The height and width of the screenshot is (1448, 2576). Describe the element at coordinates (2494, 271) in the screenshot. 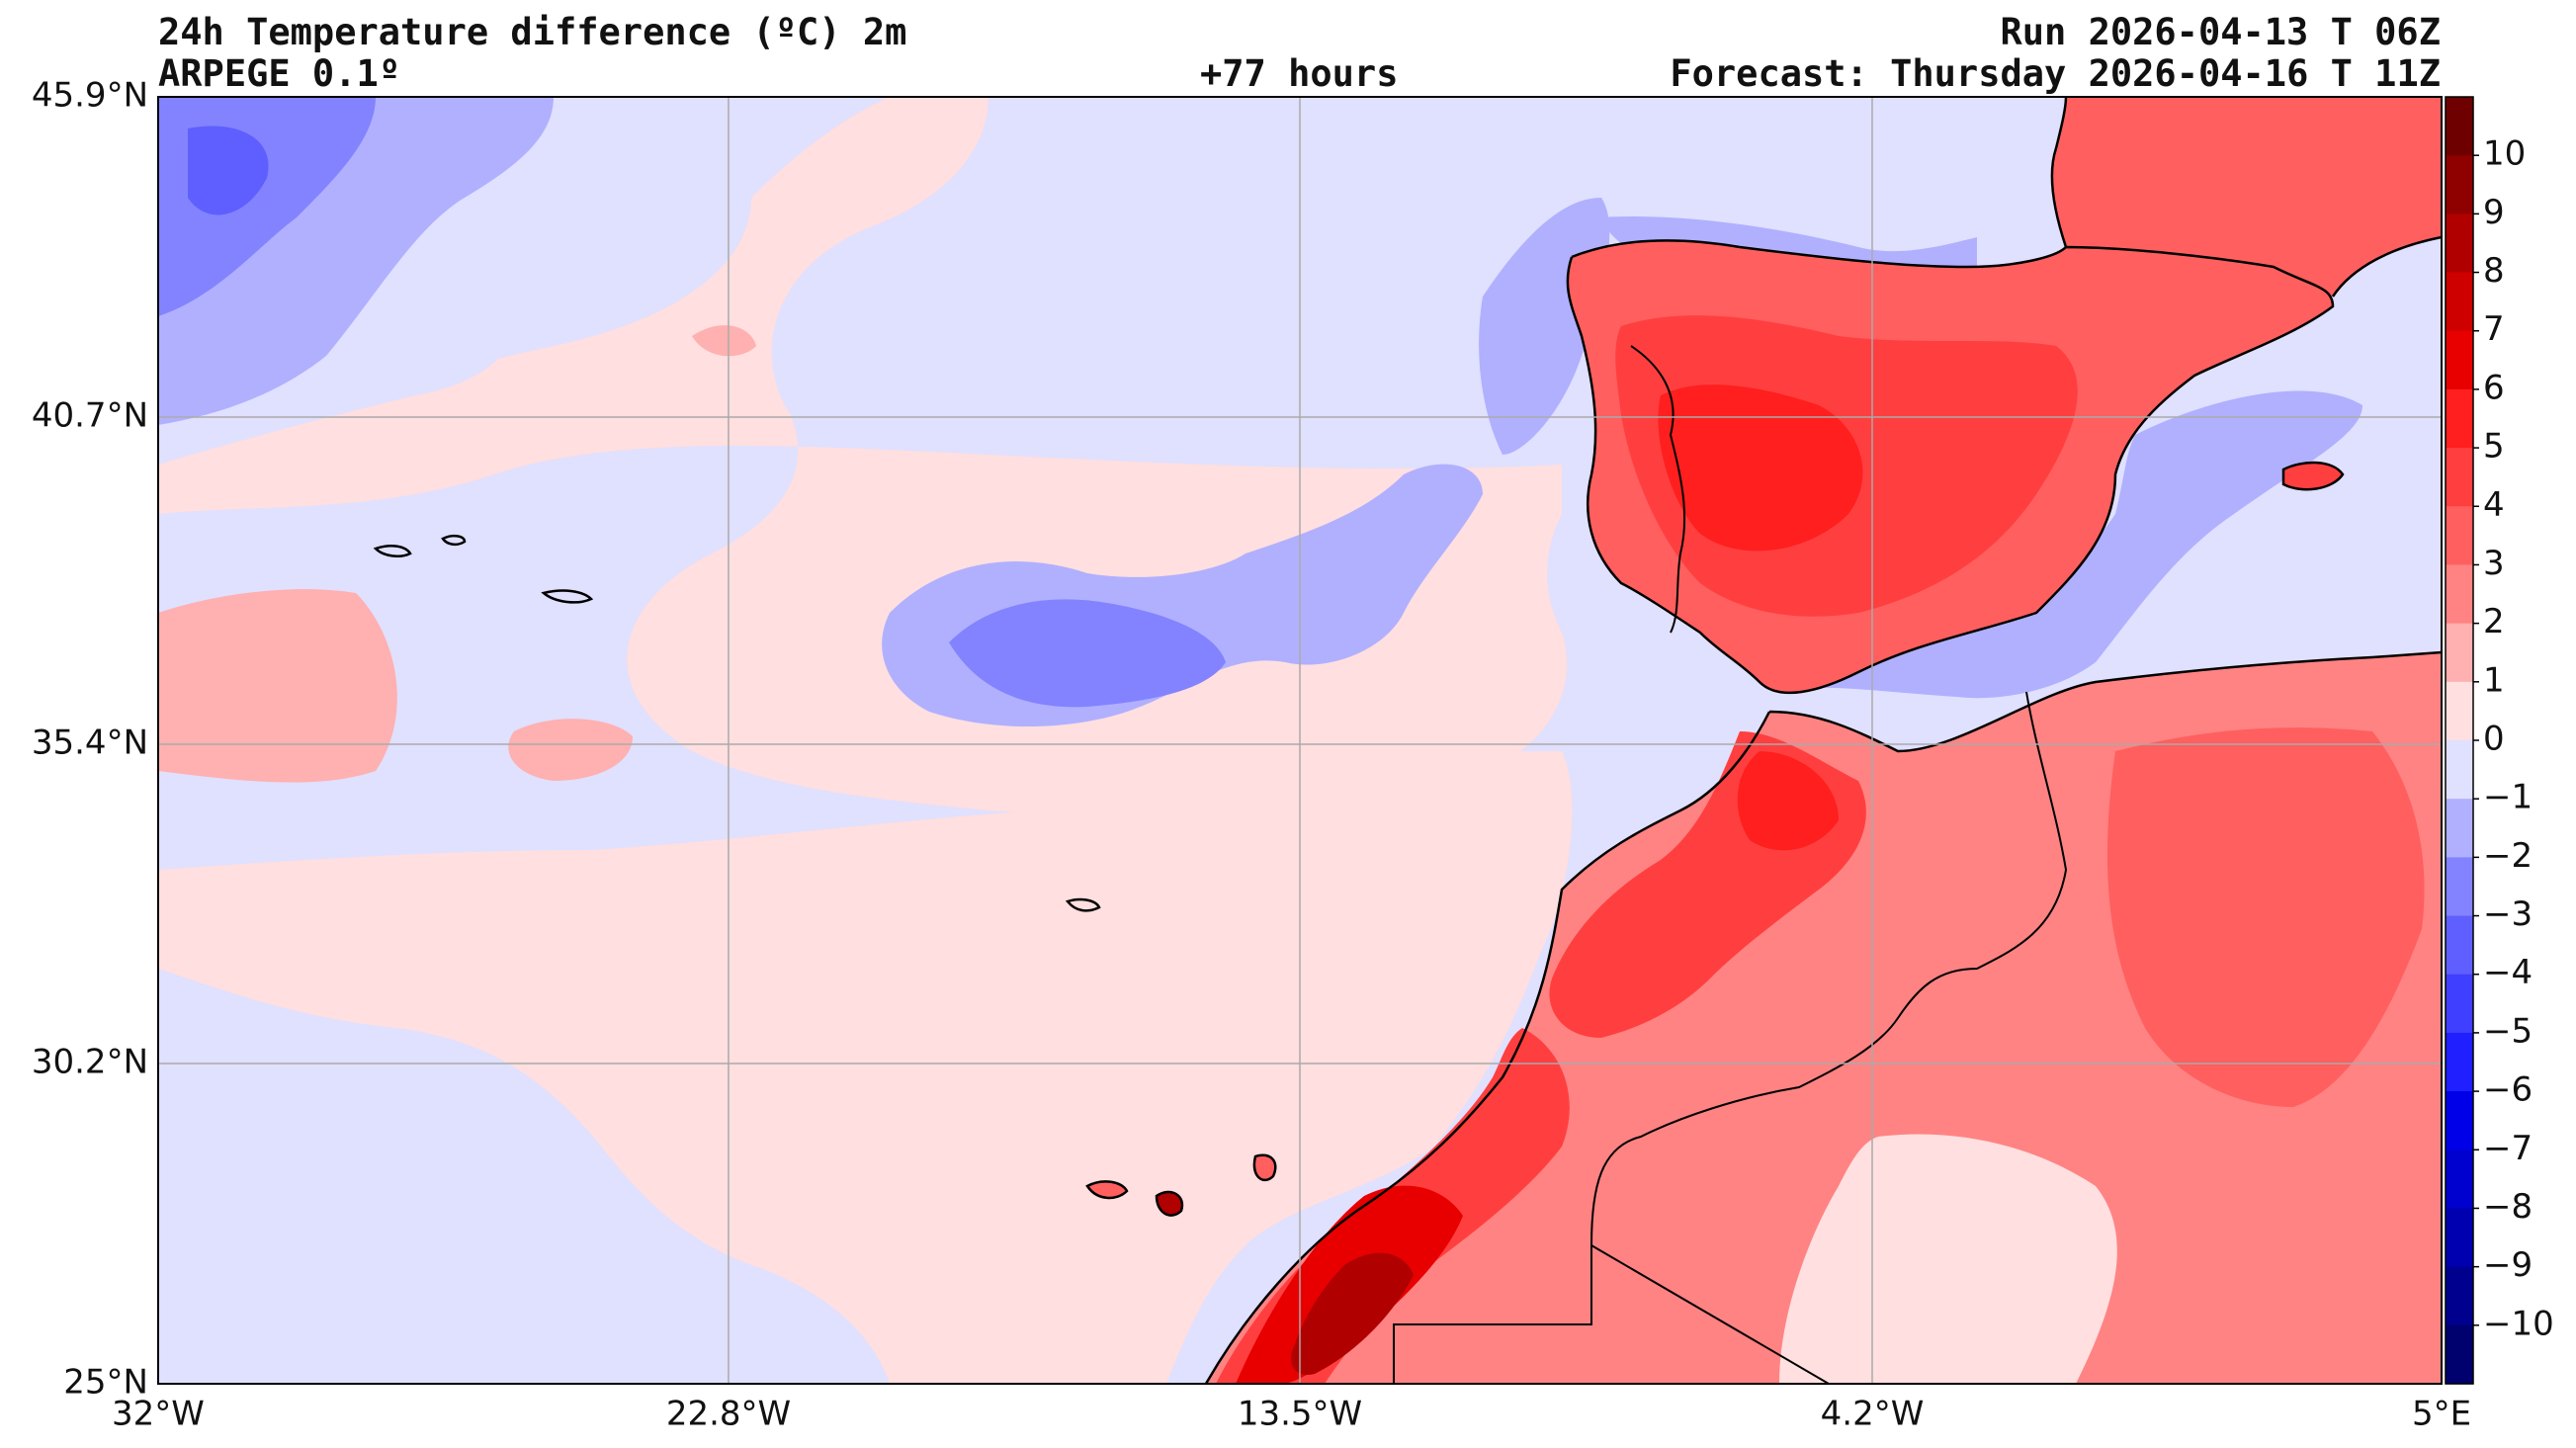

I see `colorbar-label: 8` at that location.